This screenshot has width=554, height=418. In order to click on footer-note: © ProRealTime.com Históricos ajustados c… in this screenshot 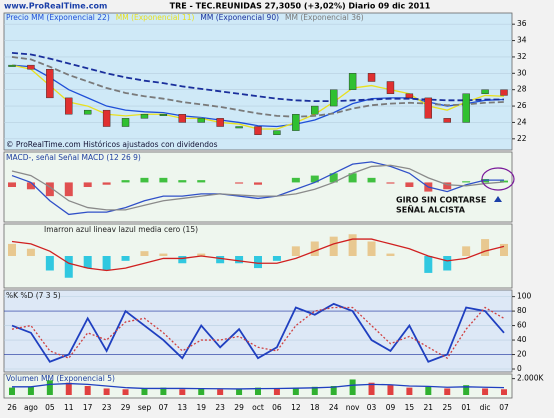, I will do `click(112, 144)`.